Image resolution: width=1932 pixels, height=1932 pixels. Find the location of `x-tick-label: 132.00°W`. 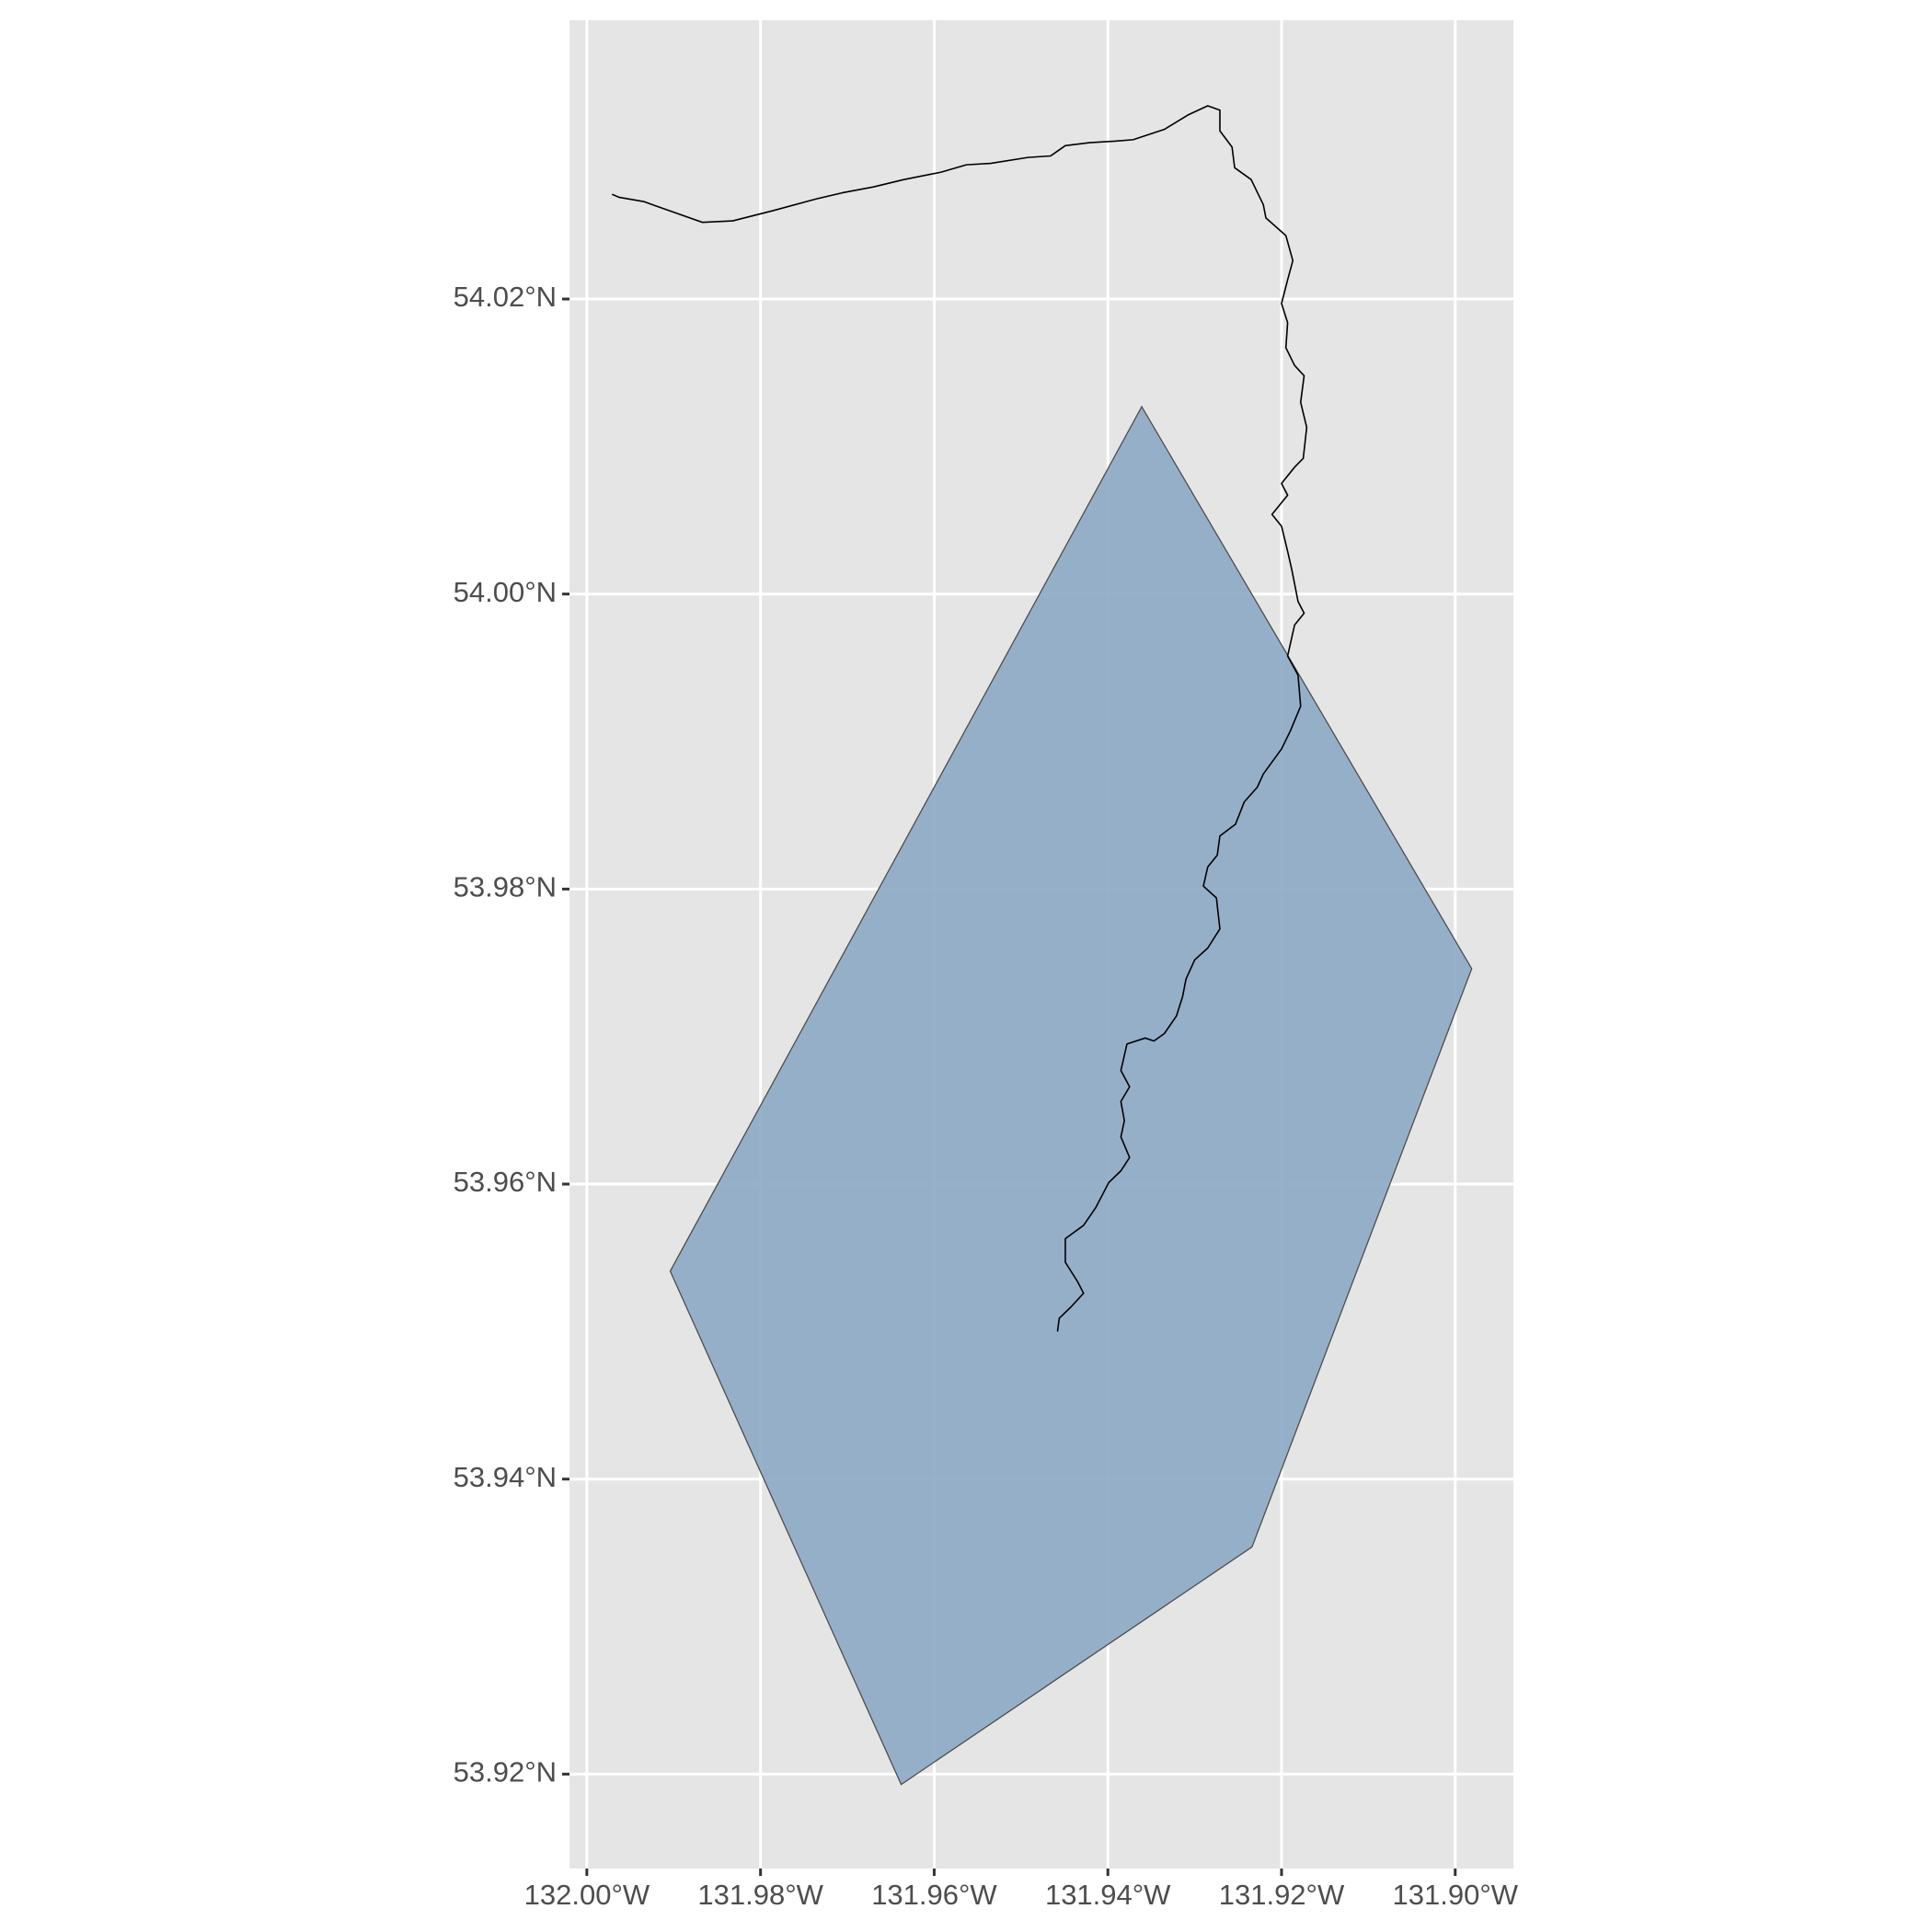

x-tick-label: 132.00°W is located at coordinates (587, 1895).